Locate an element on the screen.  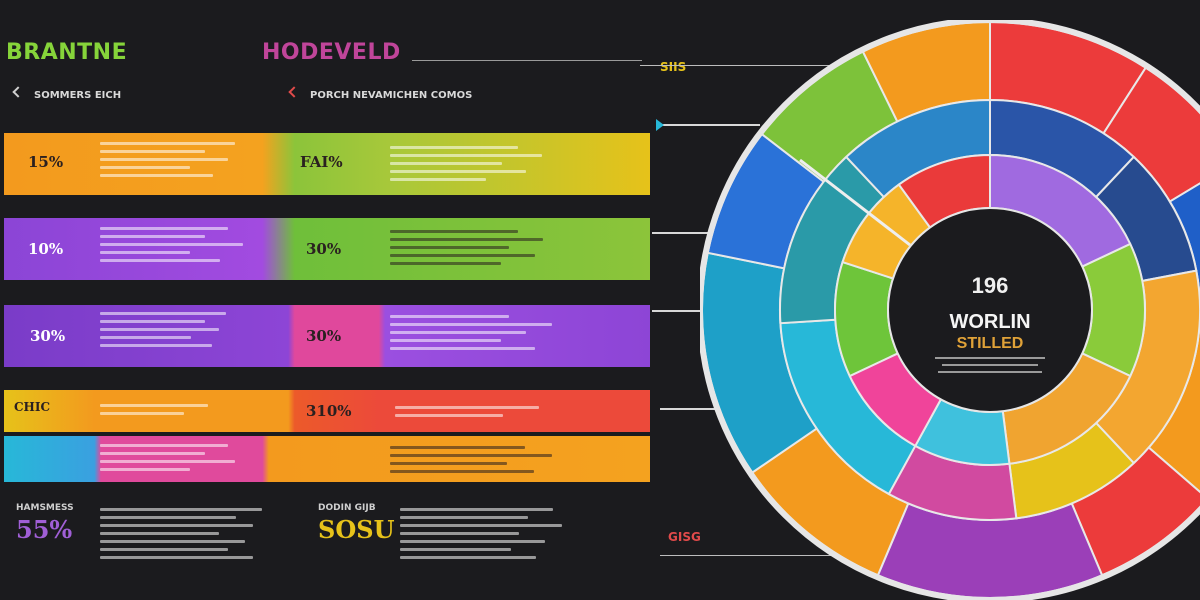
band-1-left-label: 15% is located at coordinates (46, 162).